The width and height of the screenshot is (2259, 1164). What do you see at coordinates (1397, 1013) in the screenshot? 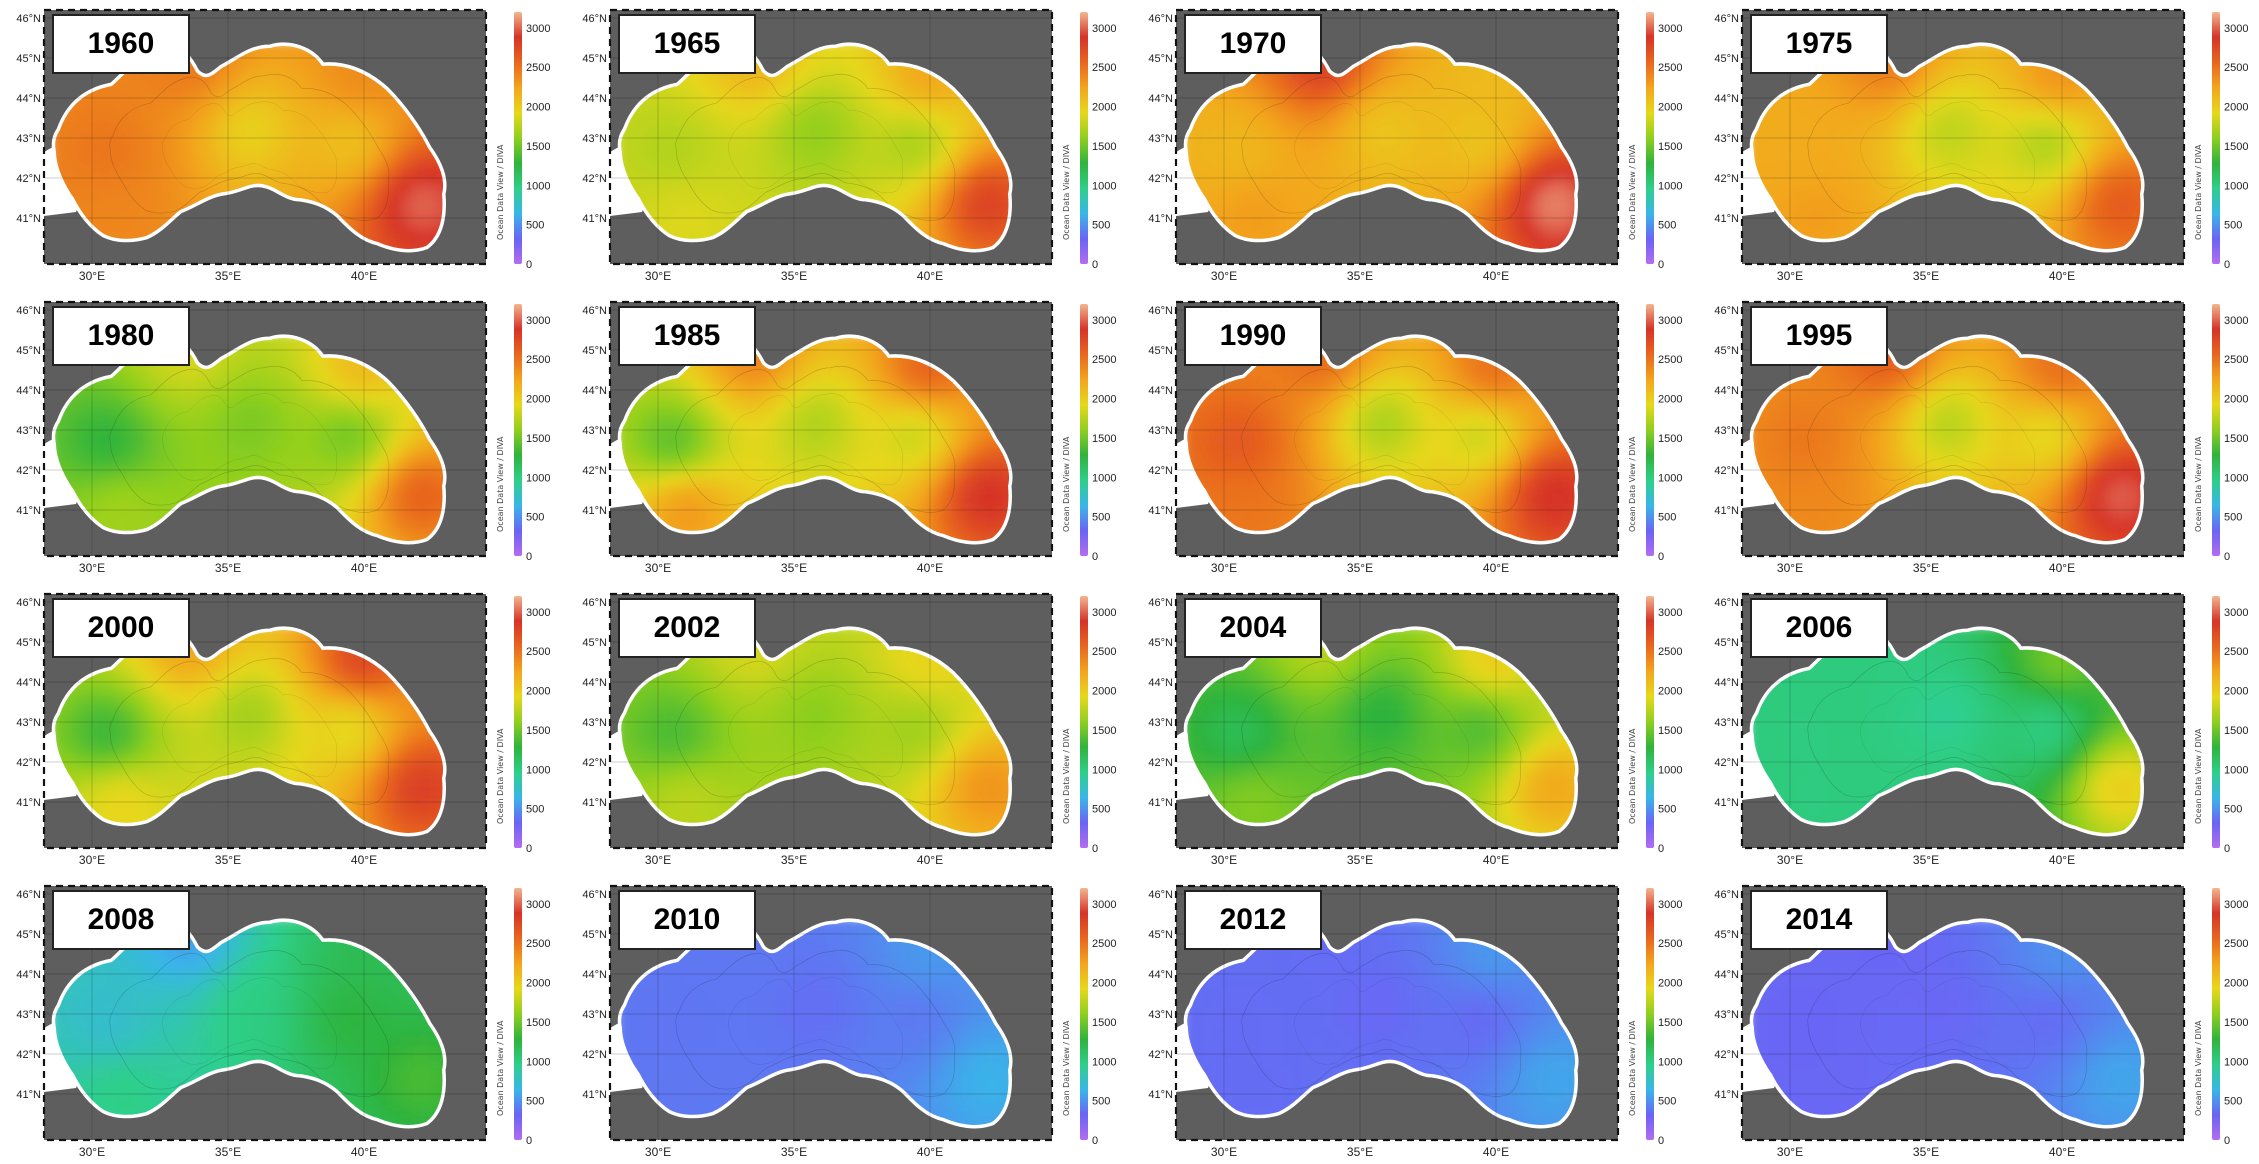
I see `graticule` at bounding box center [1397, 1013].